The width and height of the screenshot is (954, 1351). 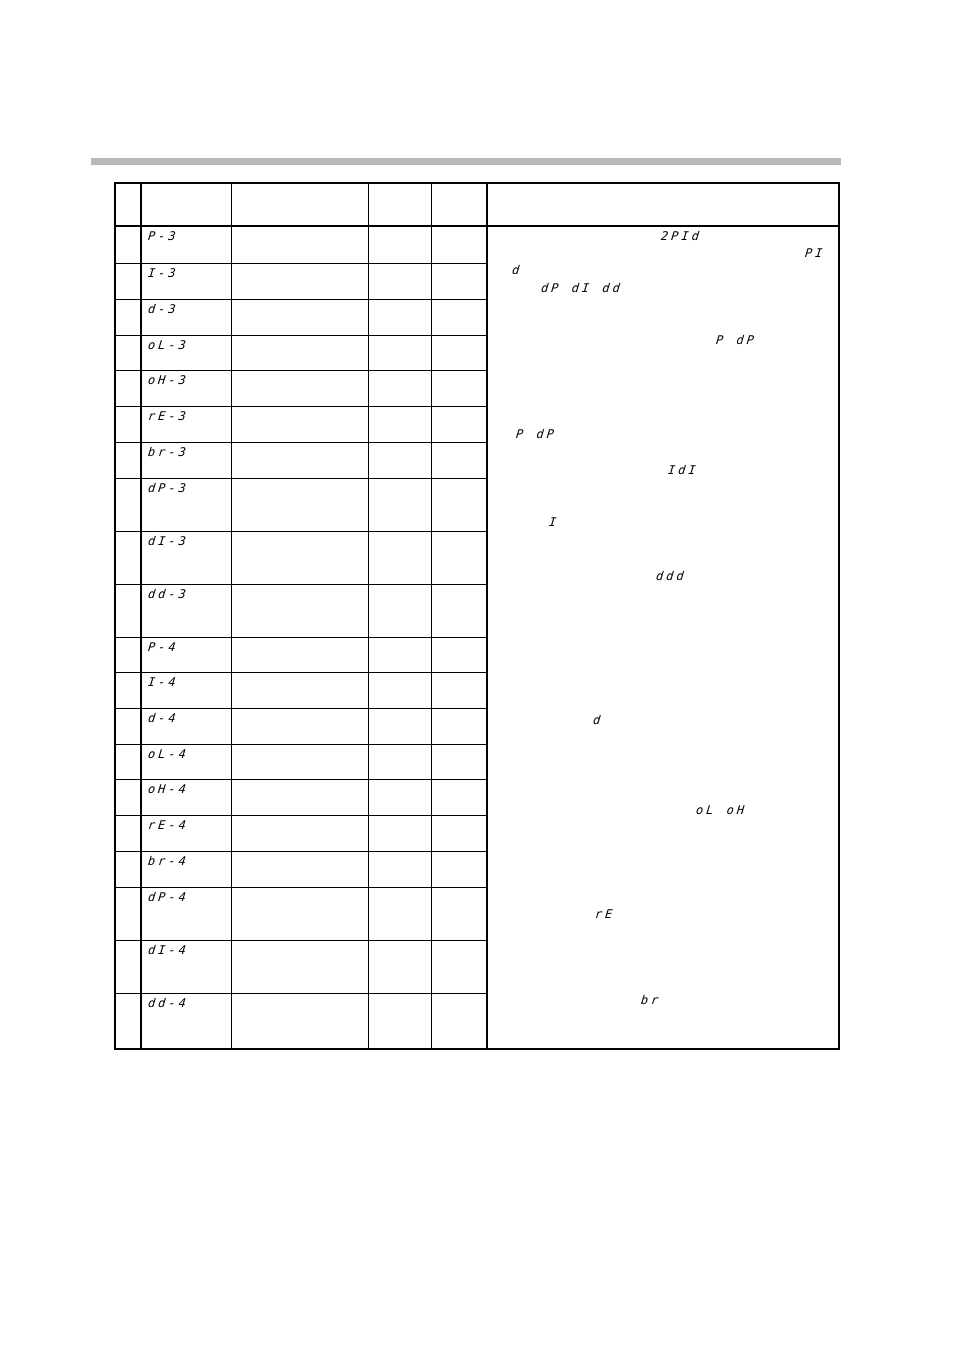 I want to click on parameter-code: dd-3, so click(x=168, y=594).